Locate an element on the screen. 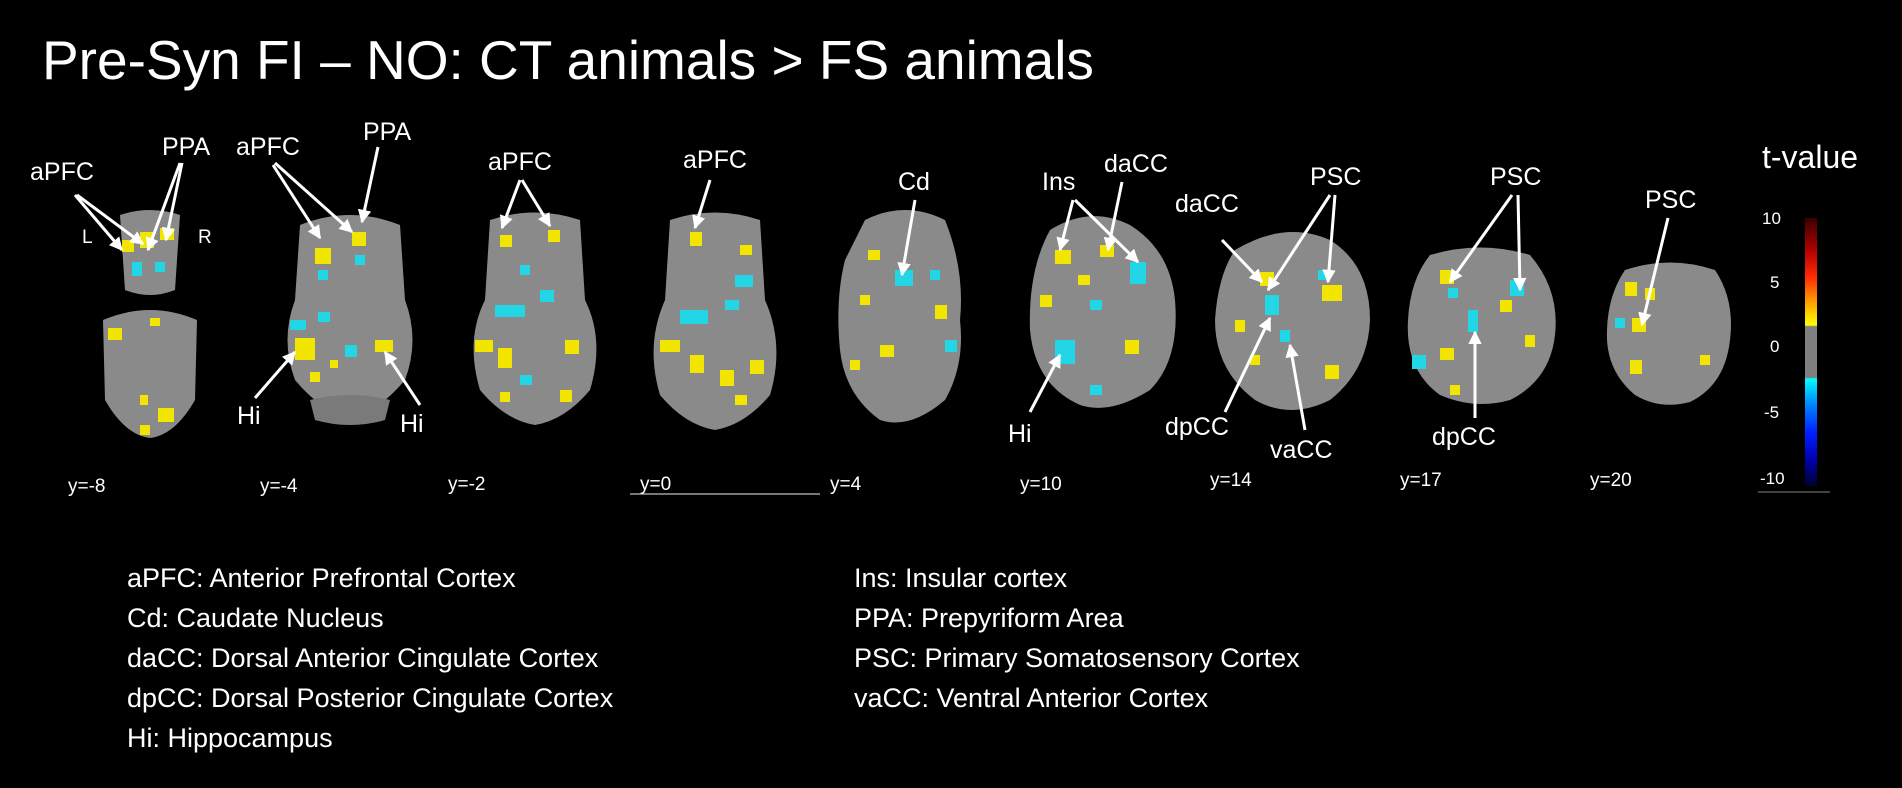 The width and height of the screenshot is (1902, 788). left-orientation-label: L is located at coordinates (87, 237).